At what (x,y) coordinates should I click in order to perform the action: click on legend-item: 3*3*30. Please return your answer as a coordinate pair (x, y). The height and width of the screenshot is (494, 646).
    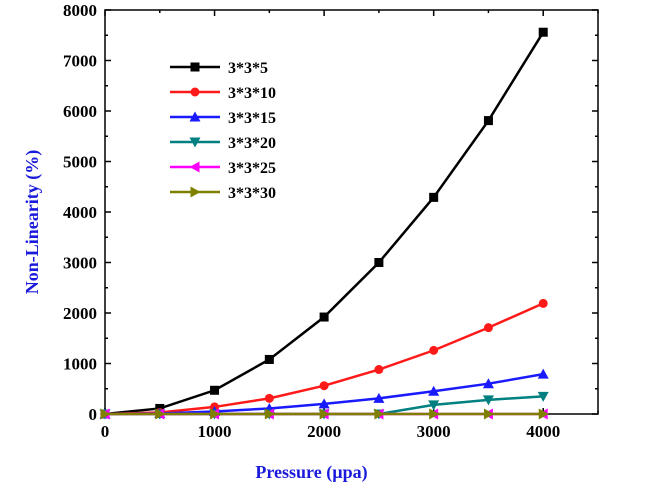
    Looking at the image, I should click on (223, 193).